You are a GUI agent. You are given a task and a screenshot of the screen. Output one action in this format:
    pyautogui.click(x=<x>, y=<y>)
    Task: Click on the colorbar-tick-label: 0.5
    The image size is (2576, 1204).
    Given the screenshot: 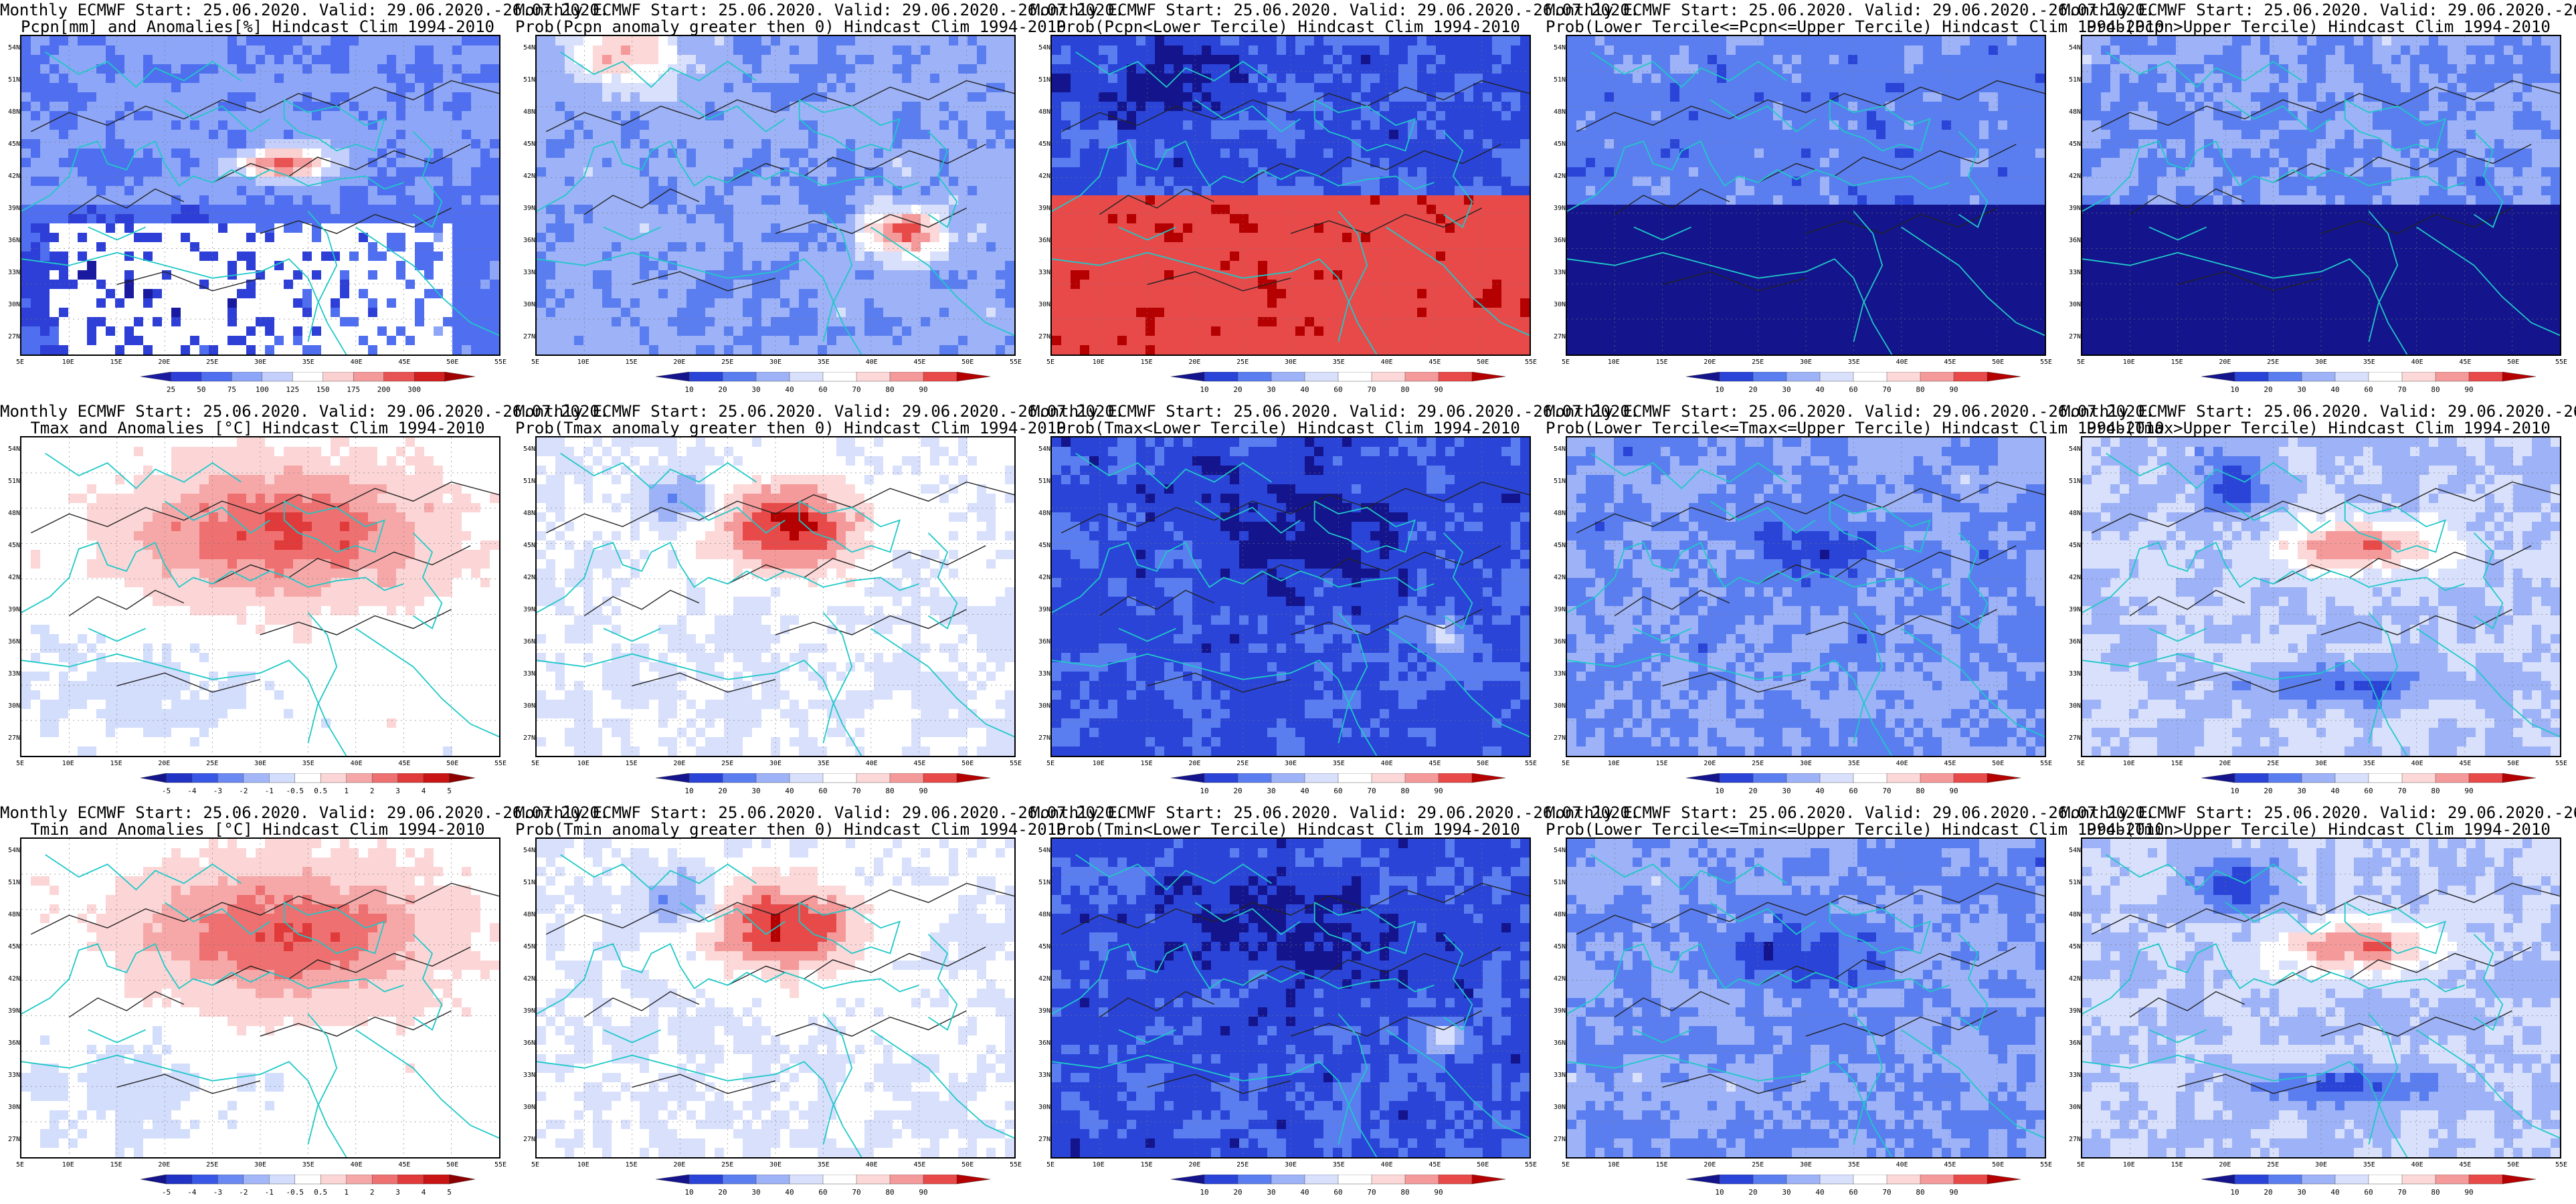 What is the action you would take?
    pyautogui.click(x=320, y=1192)
    